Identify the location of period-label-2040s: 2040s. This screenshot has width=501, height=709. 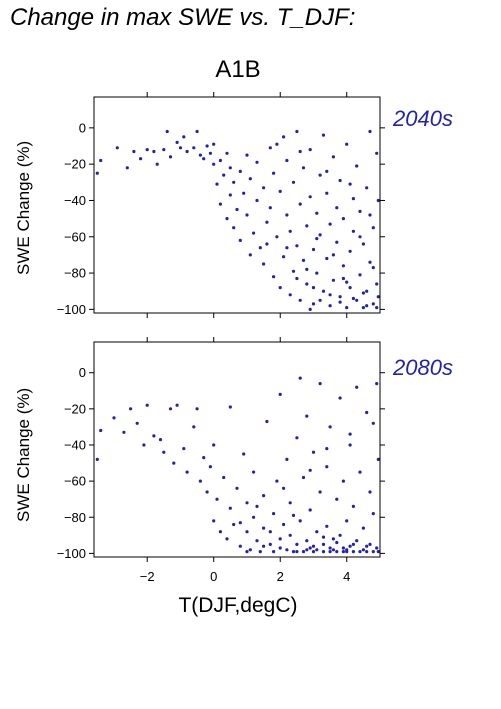
(423, 118).